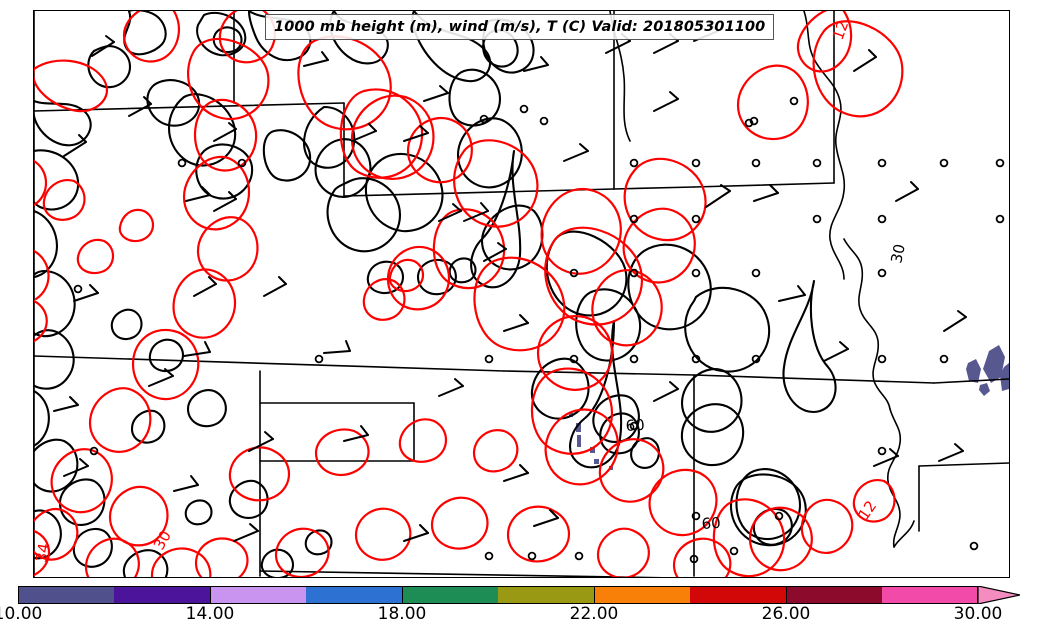 This screenshot has width=1041, height=633. What do you see at coordinates (789, 407) in the screenshot?
I see `temperature-fill-layer` at bounding box center [789, 407].